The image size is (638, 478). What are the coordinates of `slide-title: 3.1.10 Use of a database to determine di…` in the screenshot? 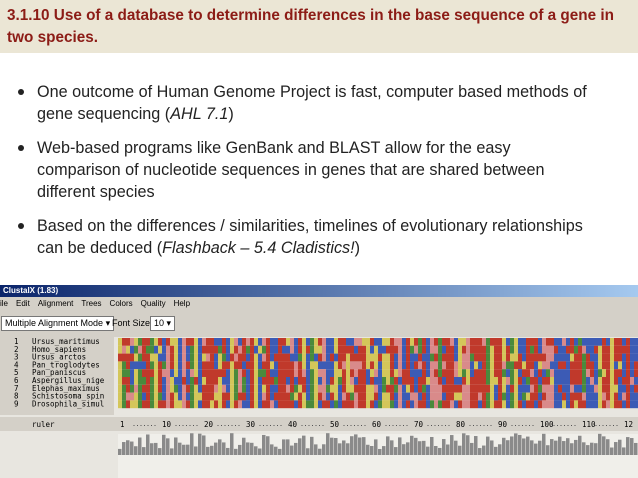 It's located at (310, 26).